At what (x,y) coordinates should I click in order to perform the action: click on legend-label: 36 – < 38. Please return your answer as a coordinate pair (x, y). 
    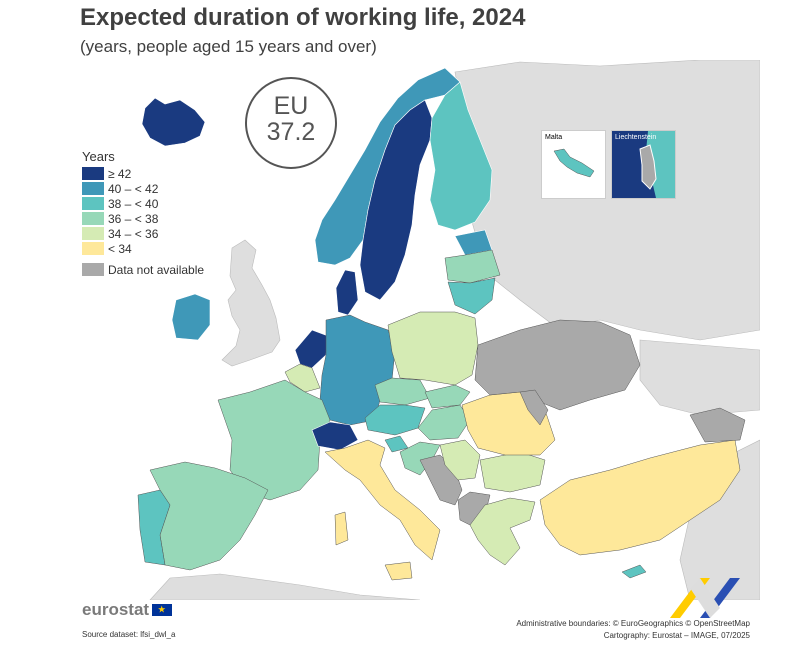
    Looking at the image, I should click on (133, 218).